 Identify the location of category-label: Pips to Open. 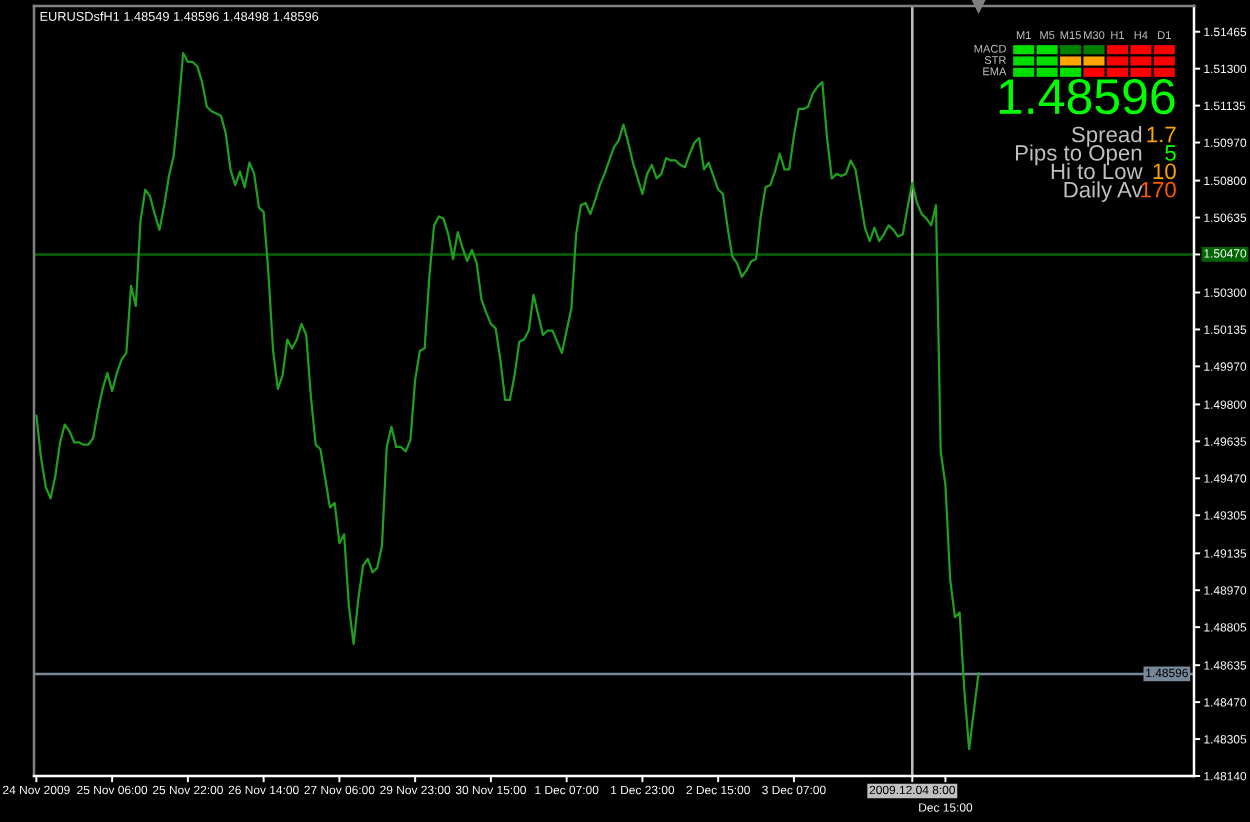
(1078, 155).